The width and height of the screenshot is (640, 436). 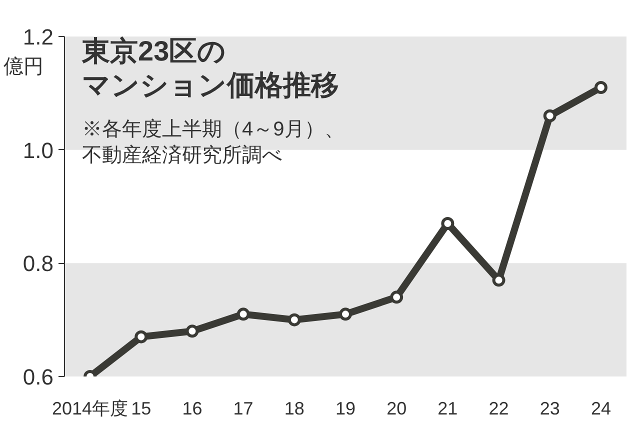 I want to click on x-tick-label: 19, so click(x=345, y=408).